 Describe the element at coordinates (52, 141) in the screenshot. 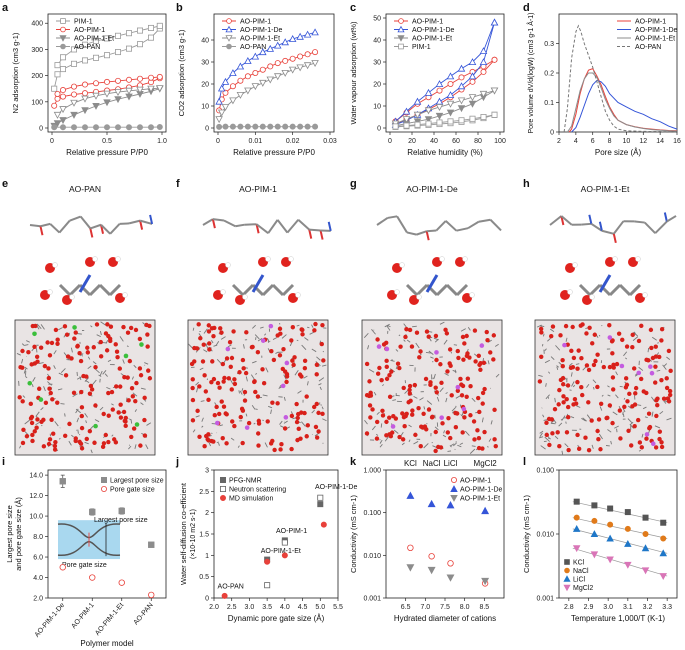

I see `x-tick-label: 0` at that location.